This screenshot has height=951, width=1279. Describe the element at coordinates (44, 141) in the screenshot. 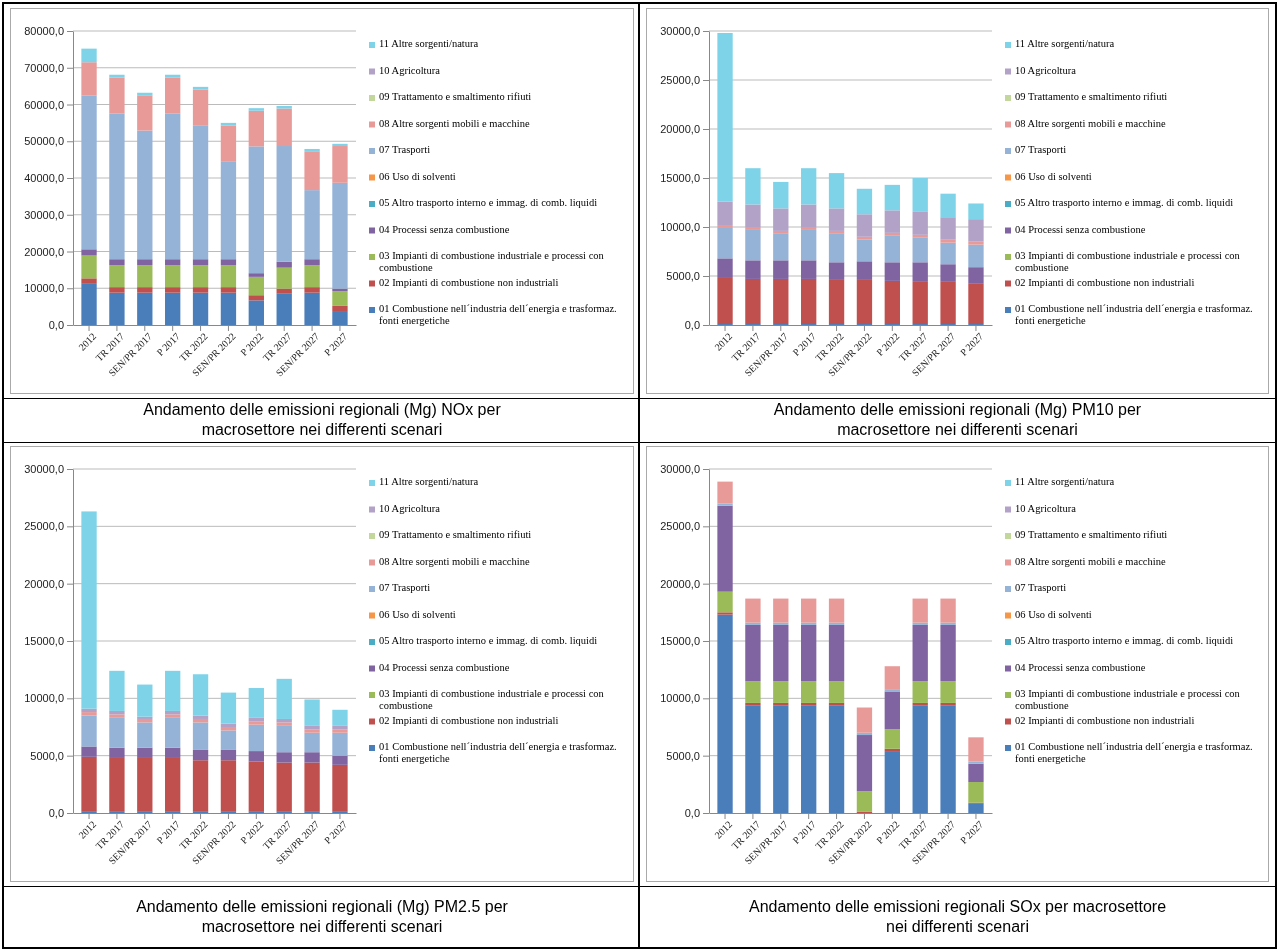

I see `y-tick-label: 50000,0` at that location.